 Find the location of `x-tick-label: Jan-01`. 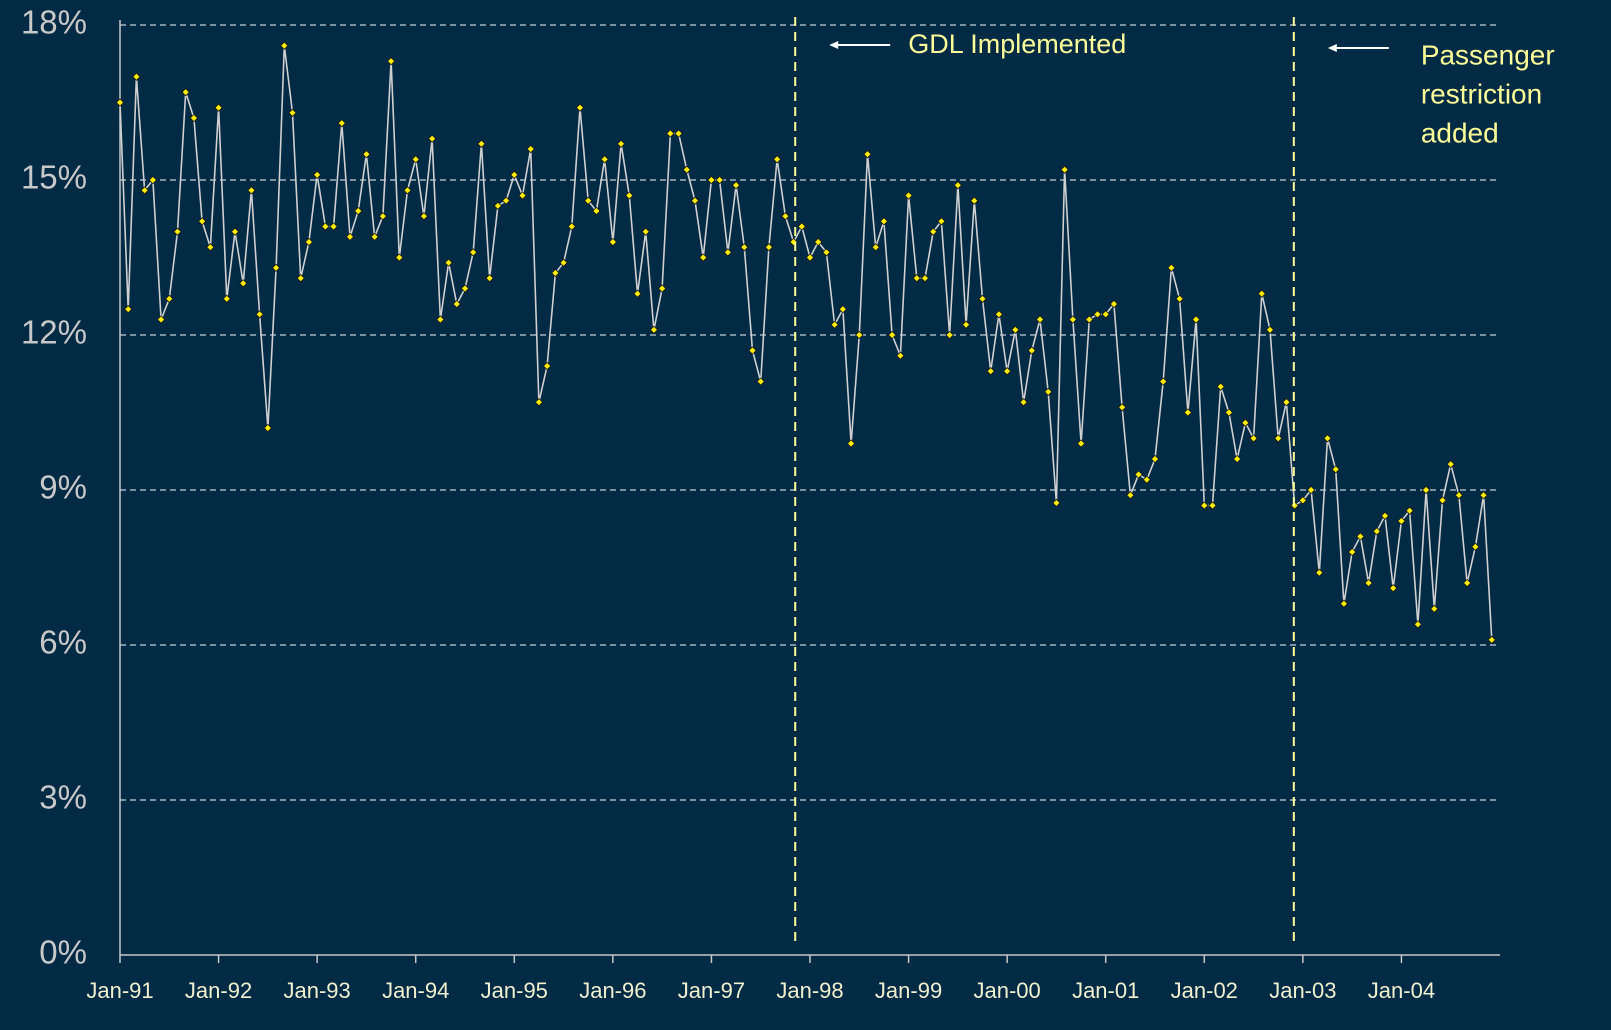

x-tick-label: Jan-01 is located at coordinates (1105, 990).